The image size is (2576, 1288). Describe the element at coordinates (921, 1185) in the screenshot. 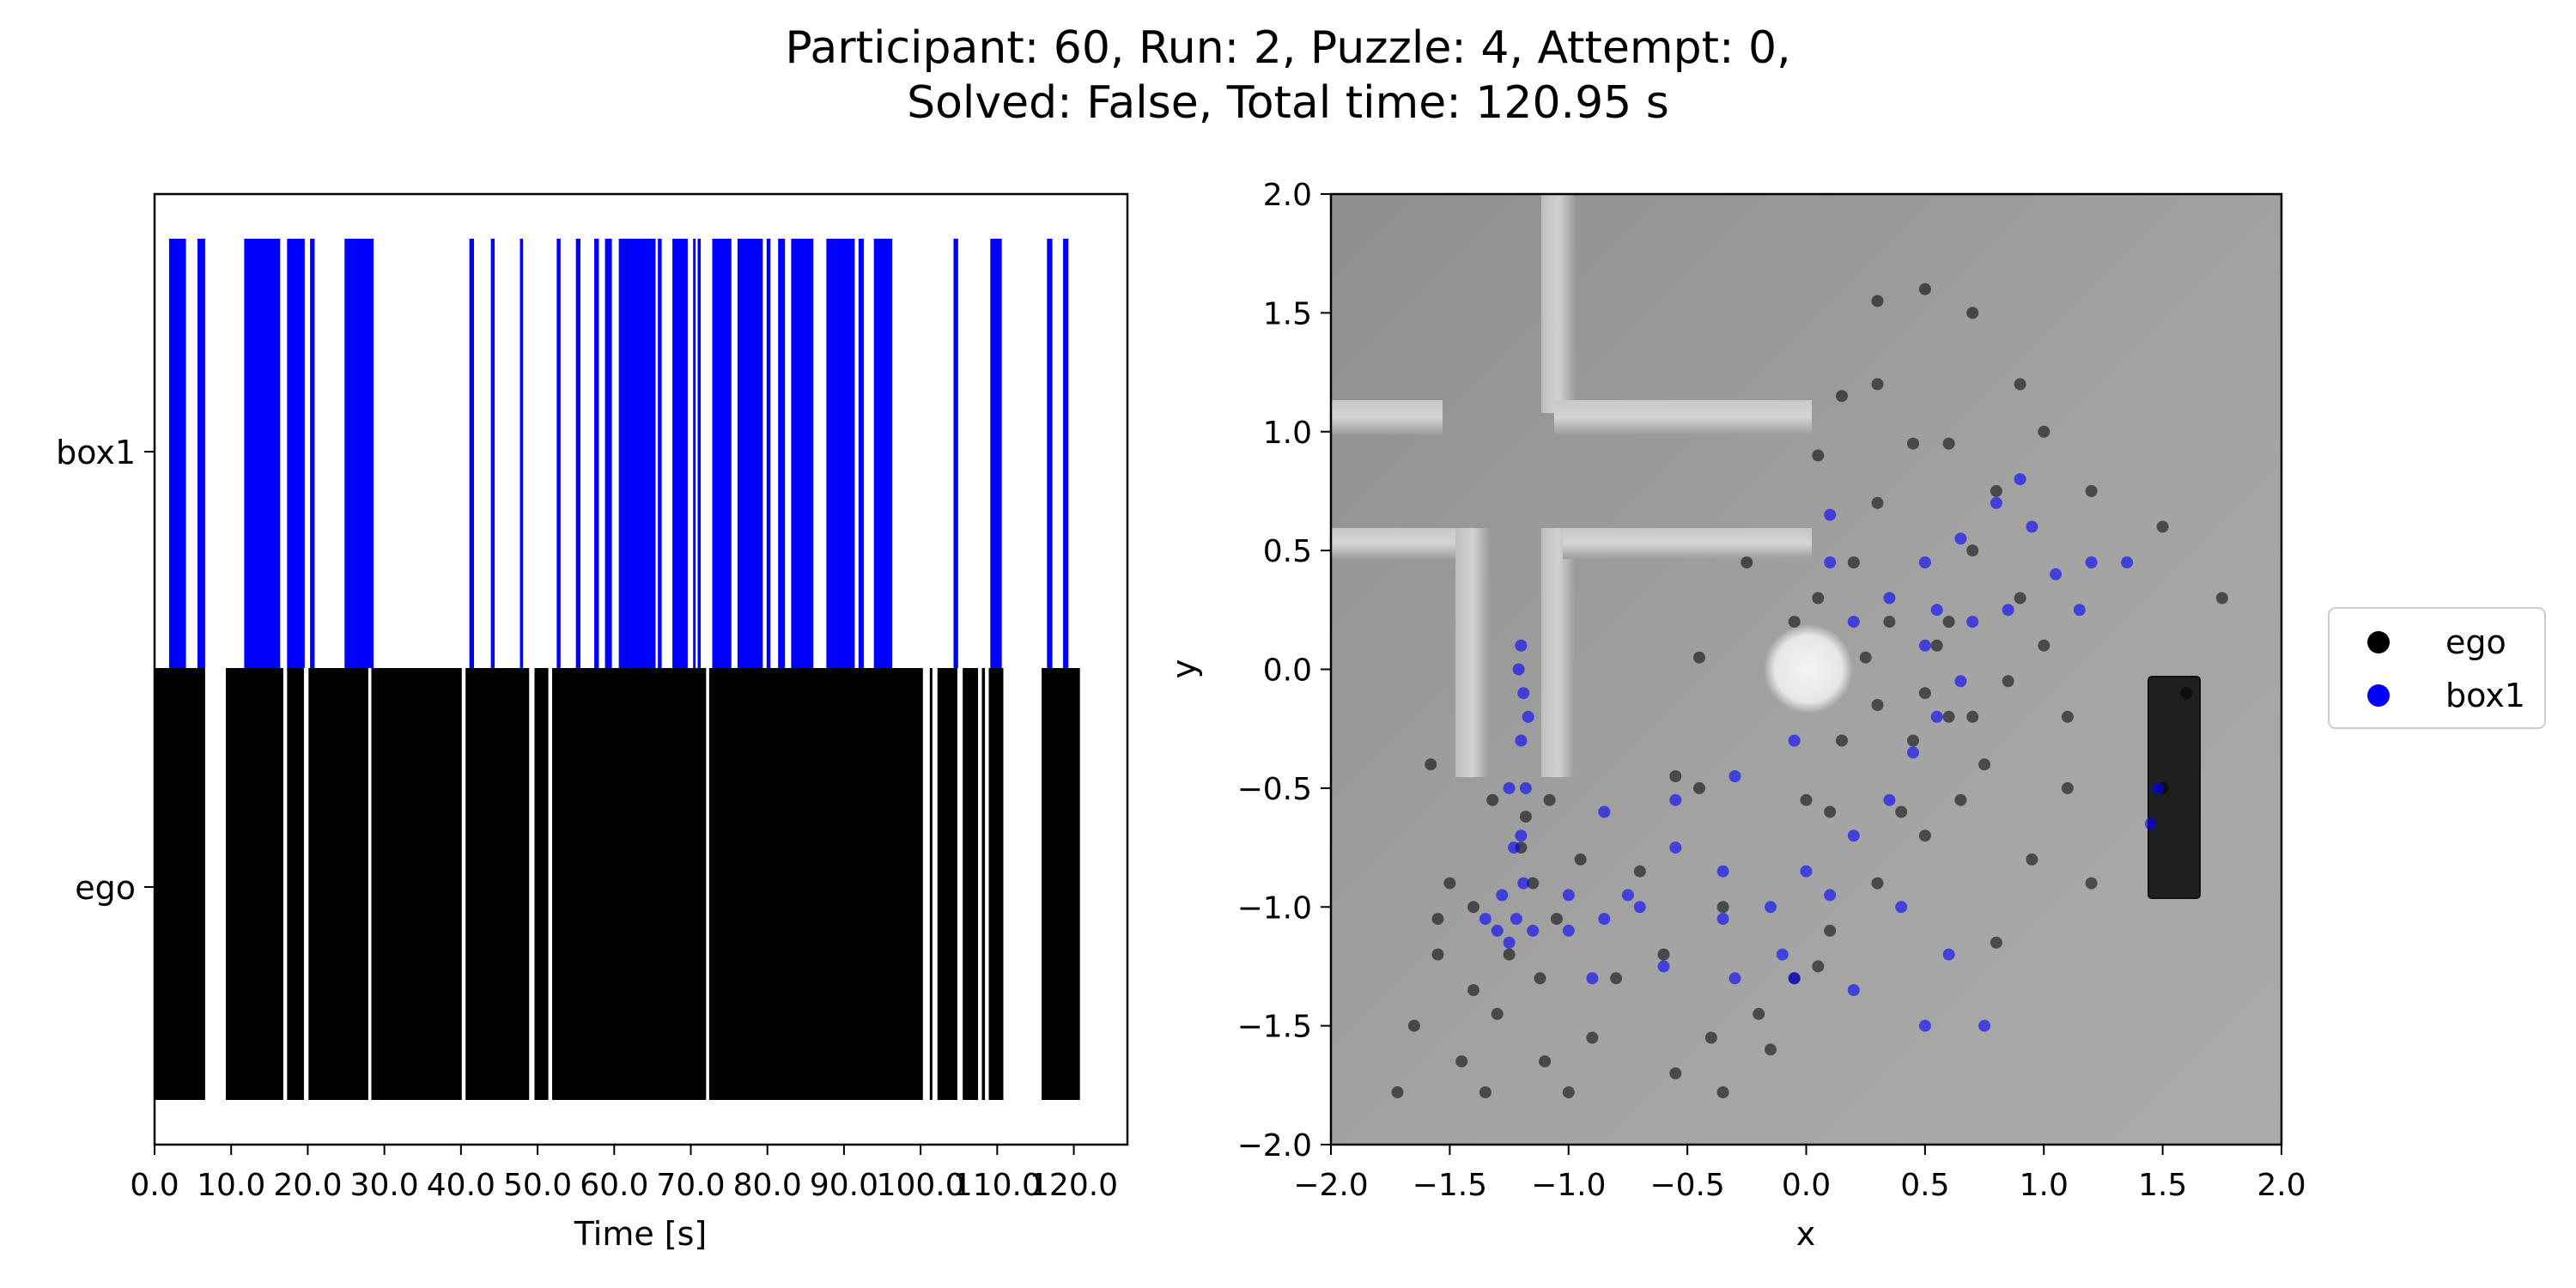

I see `timeline-x-tick-label: 100.0` at that location.